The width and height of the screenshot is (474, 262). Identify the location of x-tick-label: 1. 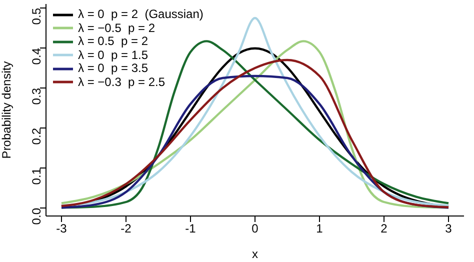
(320, 229).